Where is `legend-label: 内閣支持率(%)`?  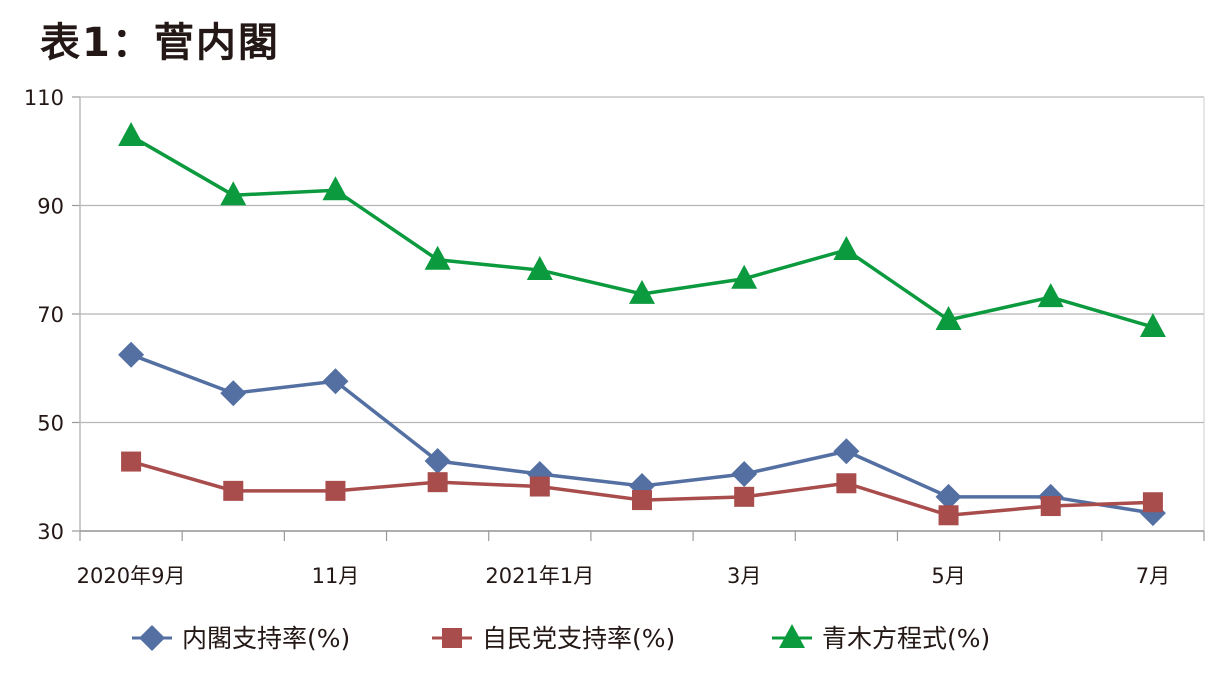 legend-label: 内閣支持率(%) is located at coordinates (266, 638).